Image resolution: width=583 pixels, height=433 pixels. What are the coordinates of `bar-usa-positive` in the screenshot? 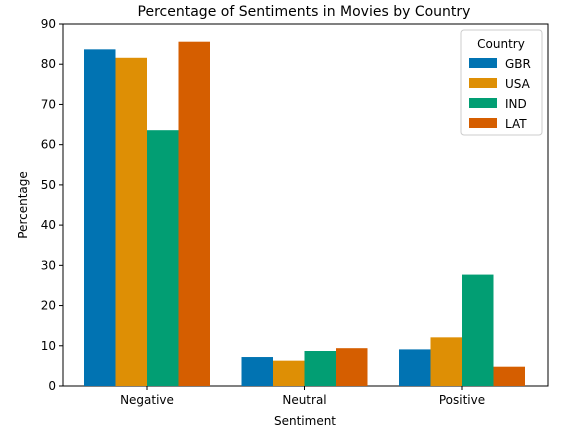 It's located at (446, 361).